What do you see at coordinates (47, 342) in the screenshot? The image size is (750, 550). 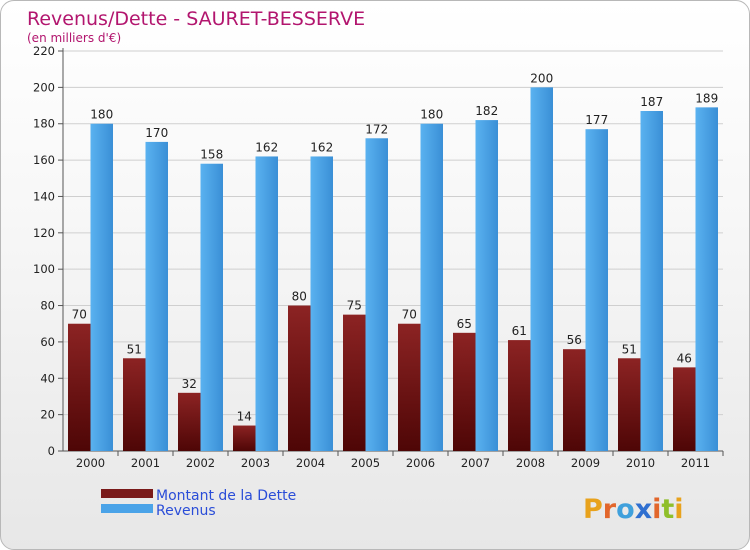 I see `y-tick-label: 60` at bounding box center [47, 342].